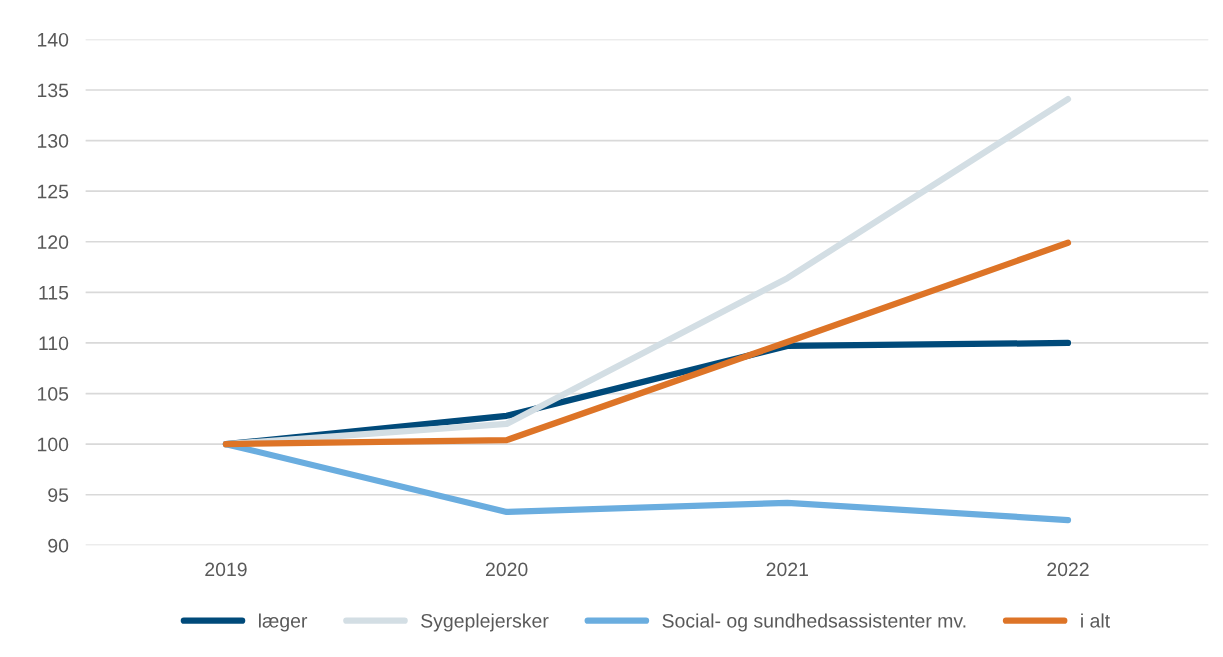 Image resolution: width=1223 pixels, height=657 pixels. What do you see at coordinates (485, 622) in the screenshot?
I see `legend-label: Sygeplejersker` at bounding box center [485, 622].